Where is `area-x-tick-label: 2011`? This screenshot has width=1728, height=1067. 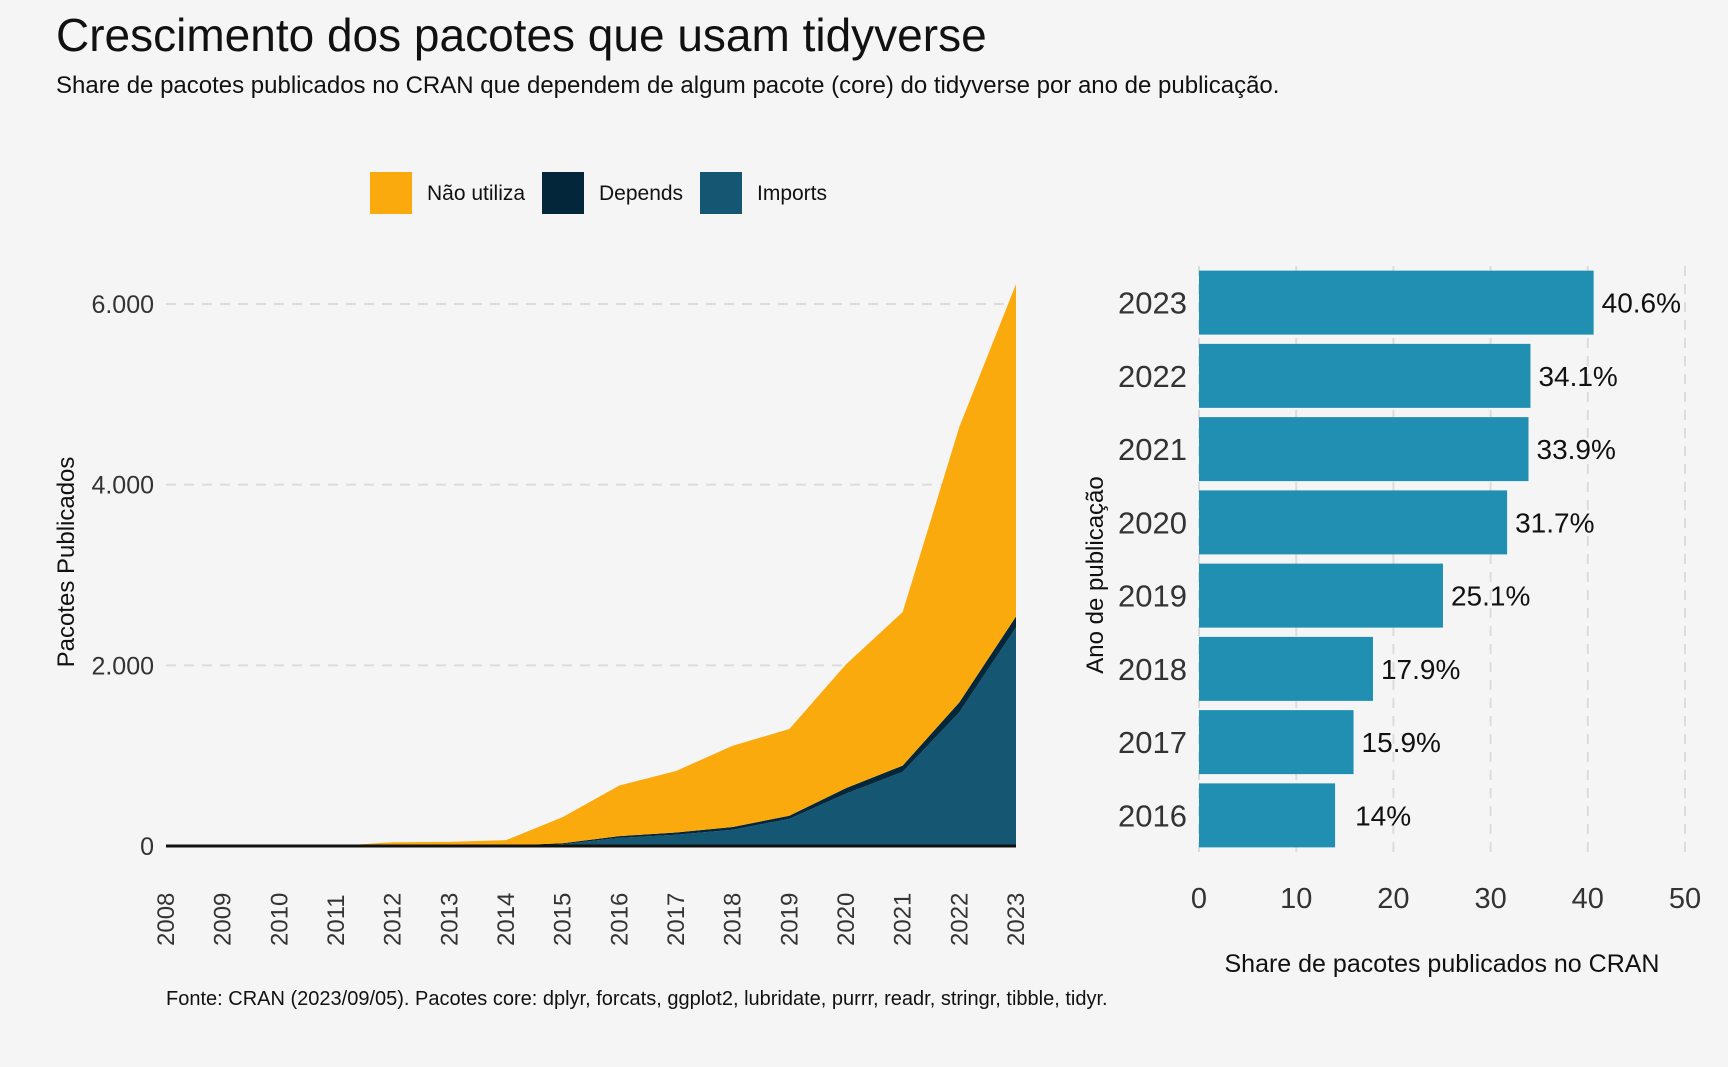
area-x-tick-label: 2011 is located at coordinates (336, 920).